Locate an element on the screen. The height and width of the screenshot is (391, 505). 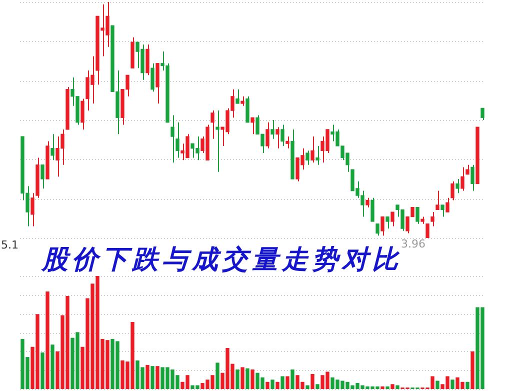
annotation: 3.96 is located at coordinates (413, 243).